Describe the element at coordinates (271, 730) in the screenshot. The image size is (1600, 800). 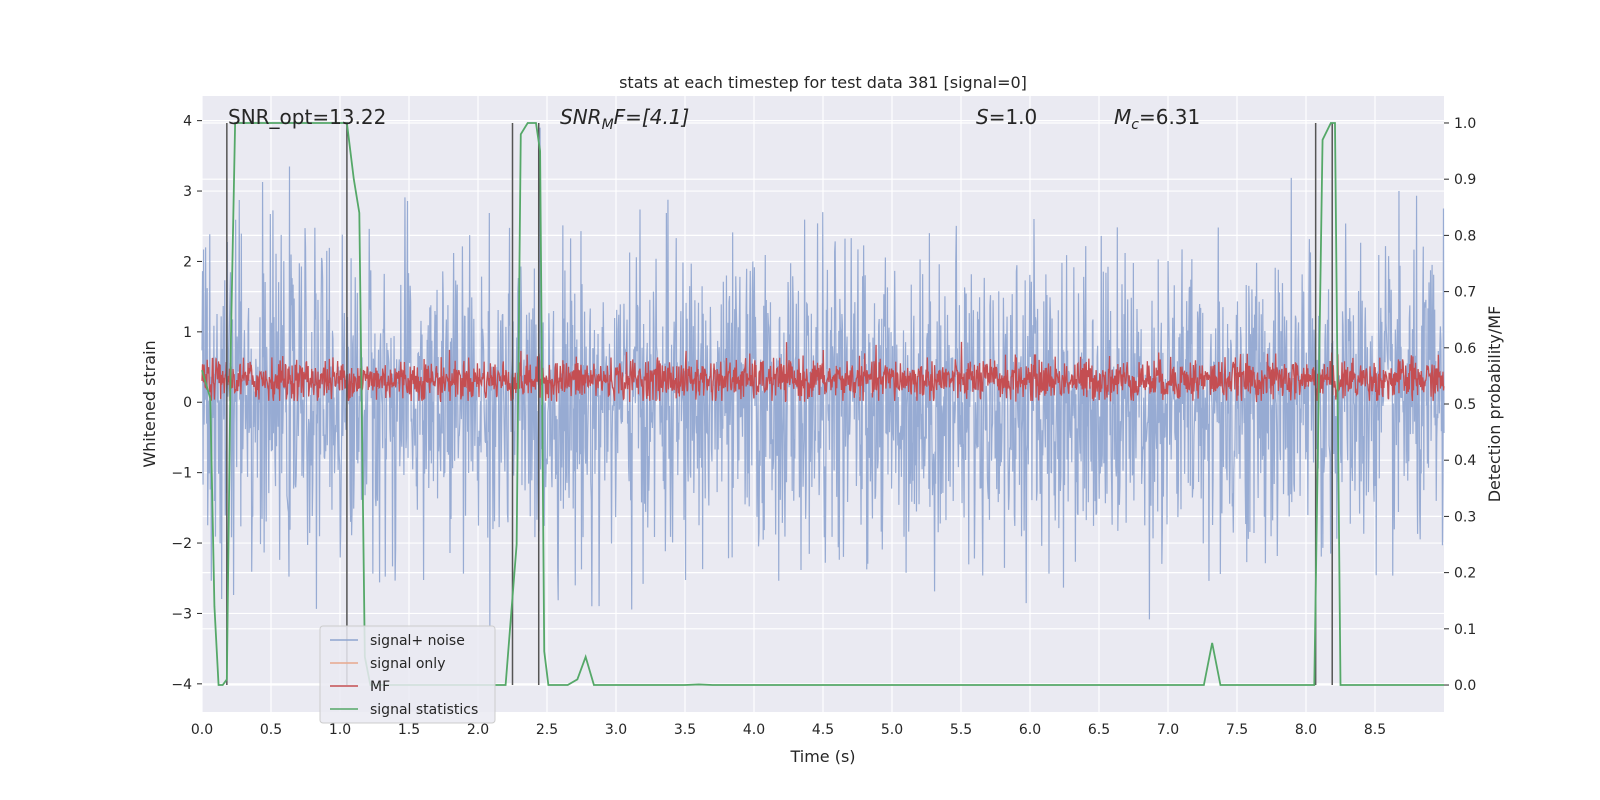
I see `x-tick-label: 0.5` at that location.